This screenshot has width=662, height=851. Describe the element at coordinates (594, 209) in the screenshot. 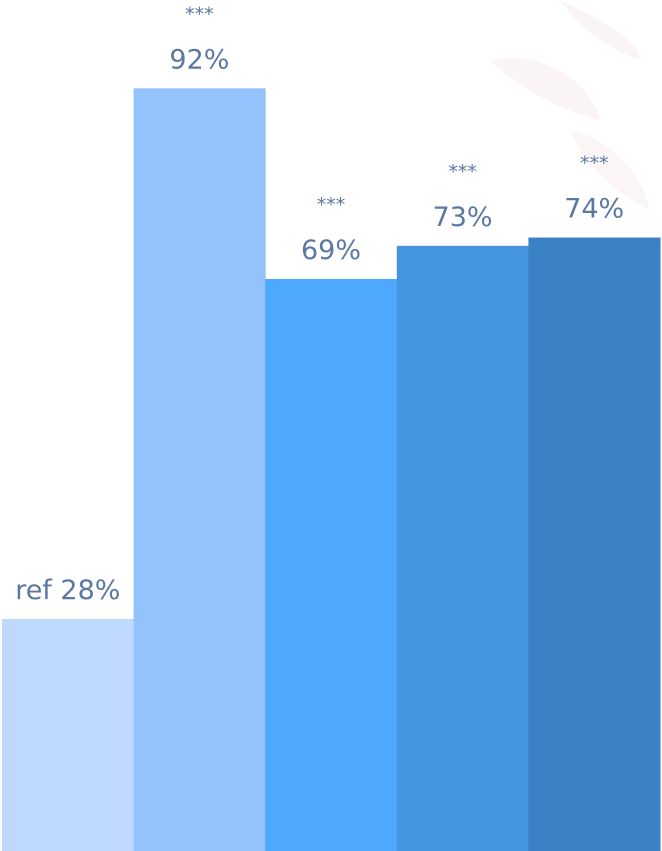

I see `value-label: 74%` at that location.